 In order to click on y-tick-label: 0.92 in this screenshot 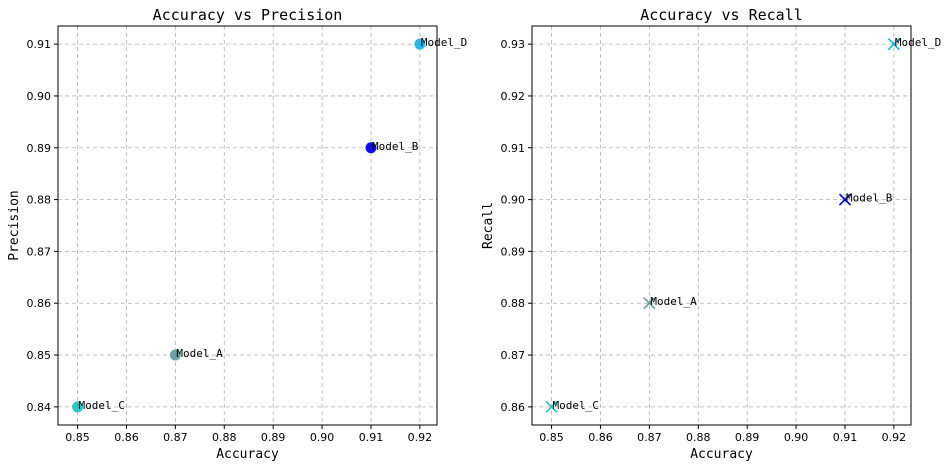, I will do `click(513, 96)`.